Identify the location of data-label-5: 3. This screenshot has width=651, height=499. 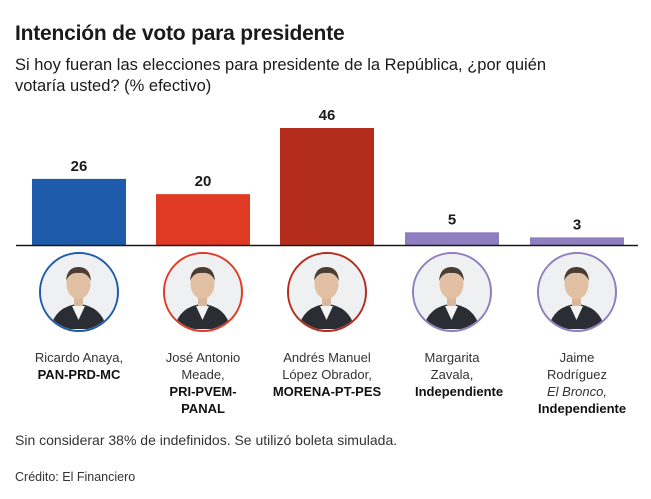
(577, 224).